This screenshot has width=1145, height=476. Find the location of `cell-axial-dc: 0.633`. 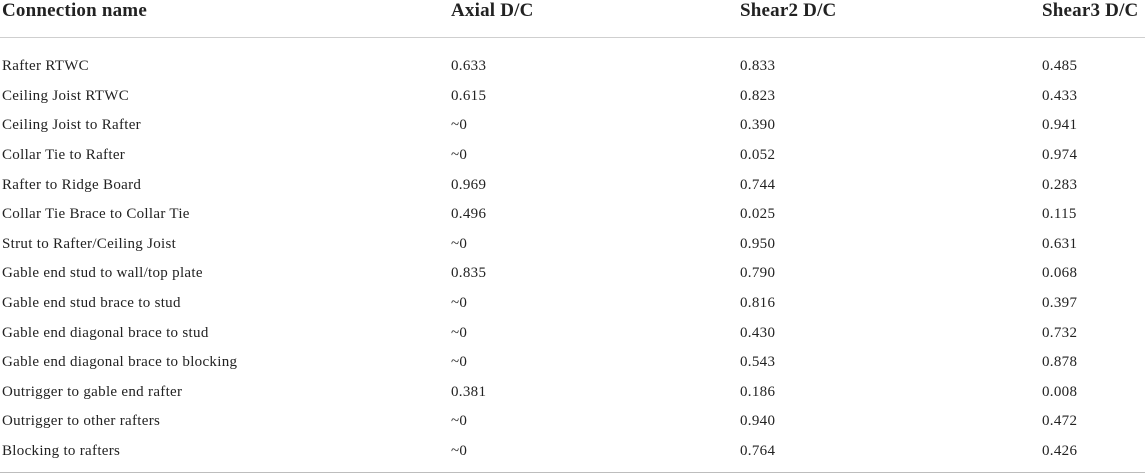

cell-axial-dc: 0.633 is located at coordinates (469, 66).